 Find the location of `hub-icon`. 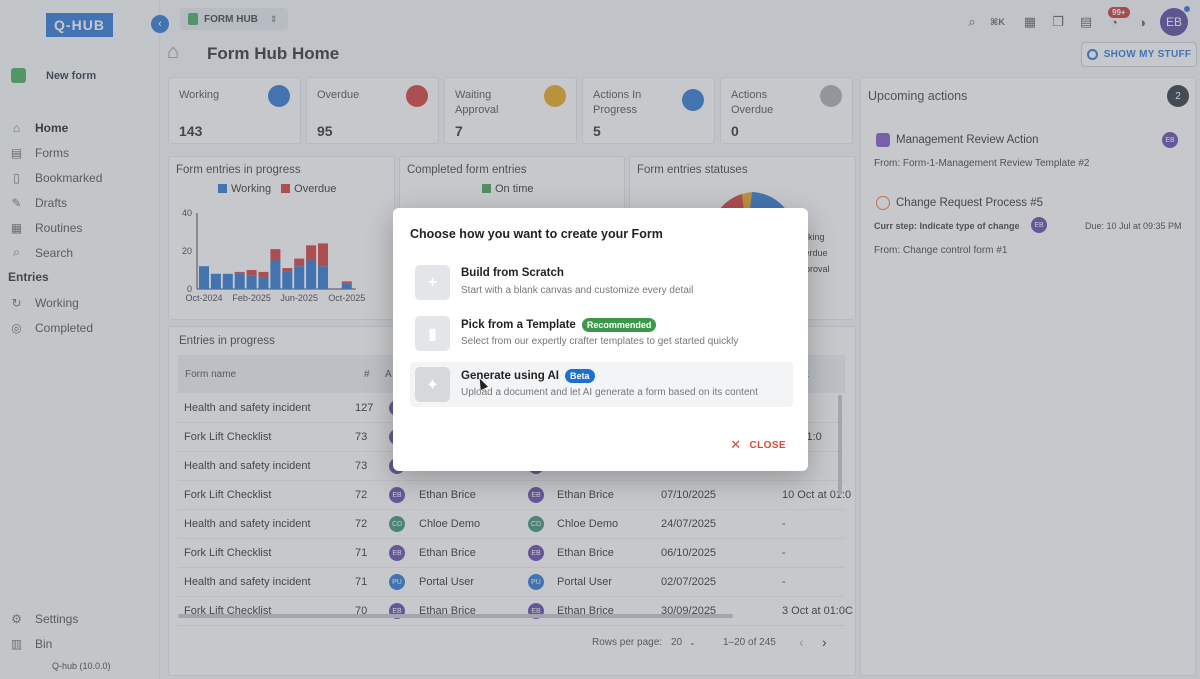

hub-icon is located at coordinates (193, 19).